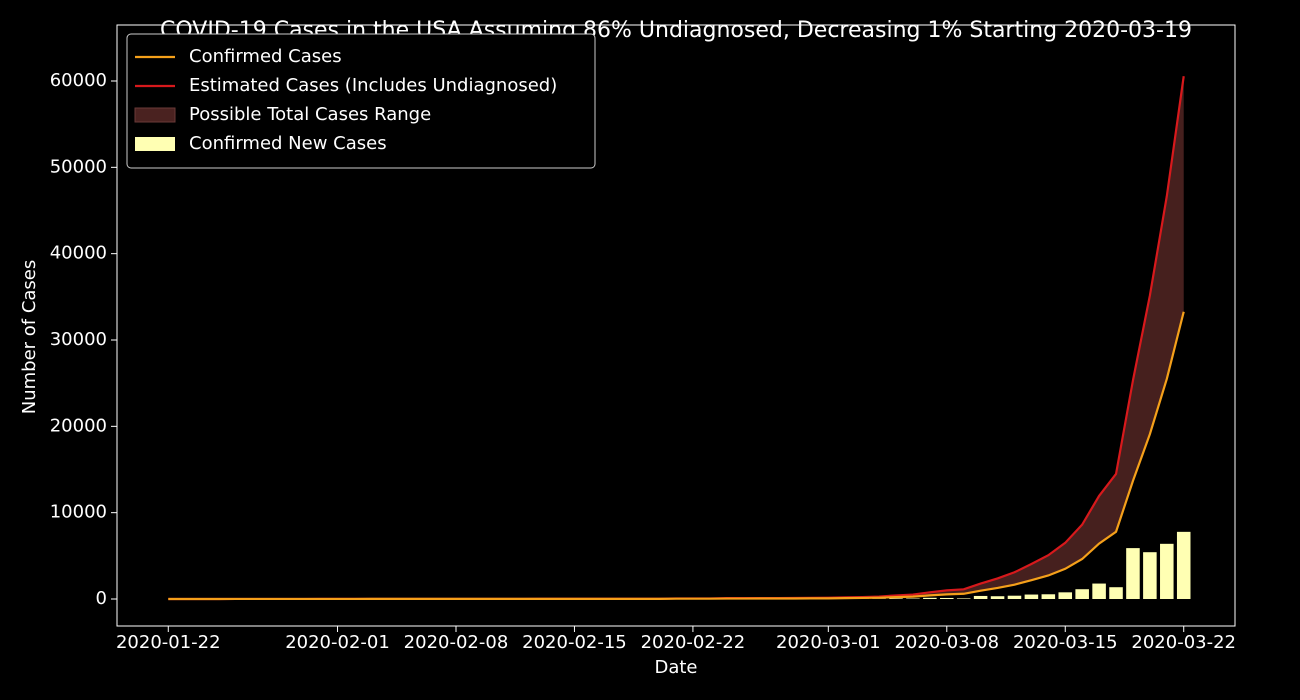 The width and height of the screenshot is (1300, 700). Describe the element at coordinates (78, 80) in the screenshot. I see `y-tick-label: 60000` at that location.